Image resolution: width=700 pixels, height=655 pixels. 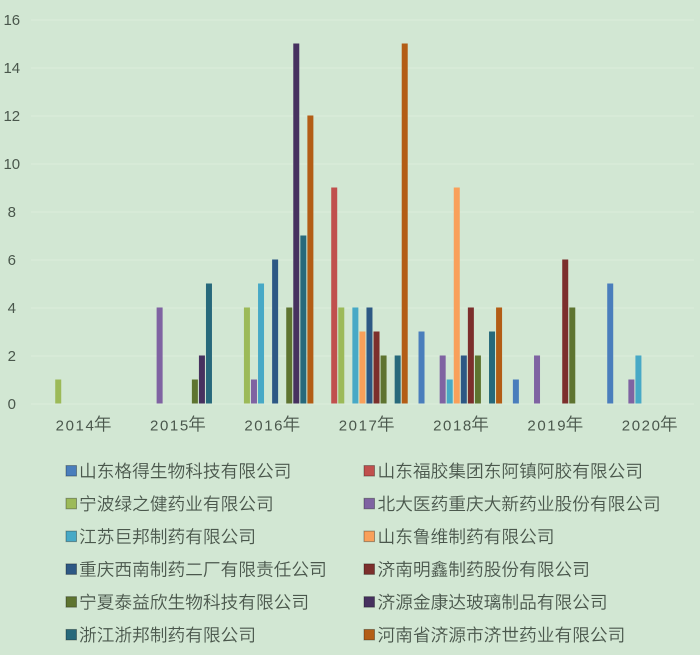 I want to click on svg-text: 14, so click(x=11, y=68).